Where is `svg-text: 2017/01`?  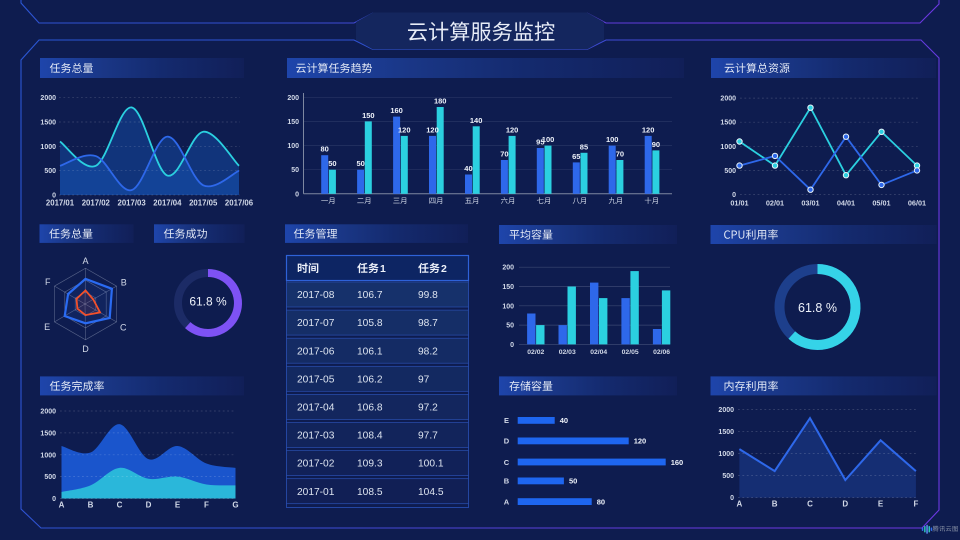 svg-text: 2017/01 is located at coordinates (60, 202).